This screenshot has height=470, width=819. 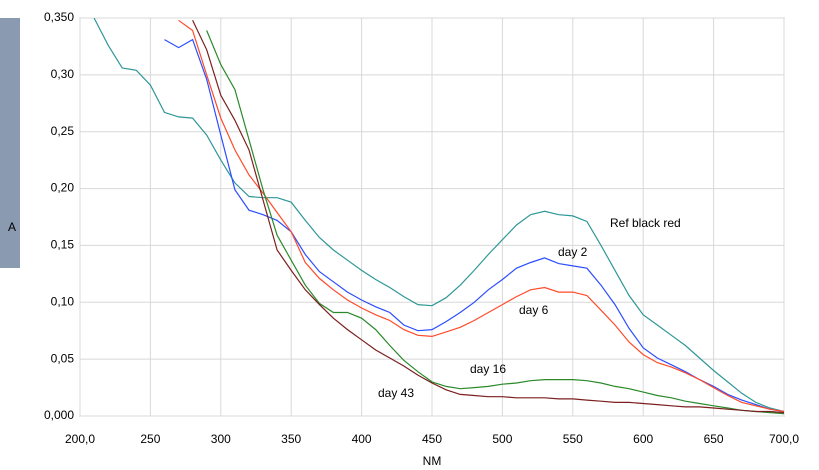 What do you see at coordinates (432, 461) in the screenshot?
I see `x-axis-label: NM` at bounding box center [432, 461].